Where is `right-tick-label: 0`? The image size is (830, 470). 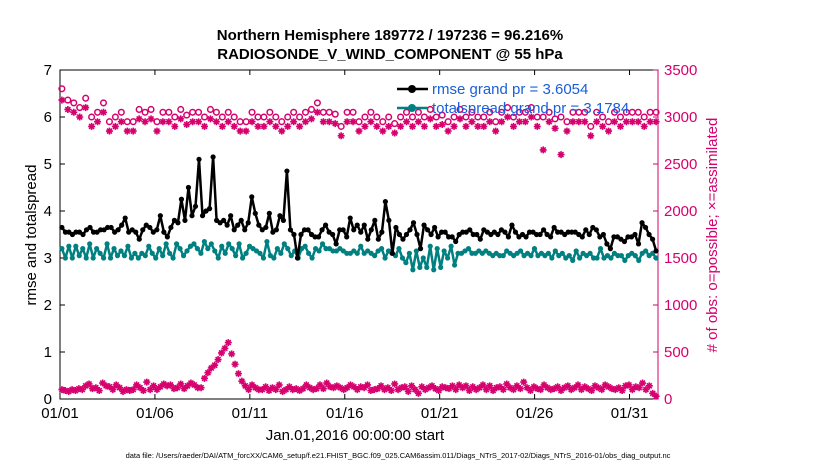 right-tick-label: 0 is located at coordinates (668, 399).